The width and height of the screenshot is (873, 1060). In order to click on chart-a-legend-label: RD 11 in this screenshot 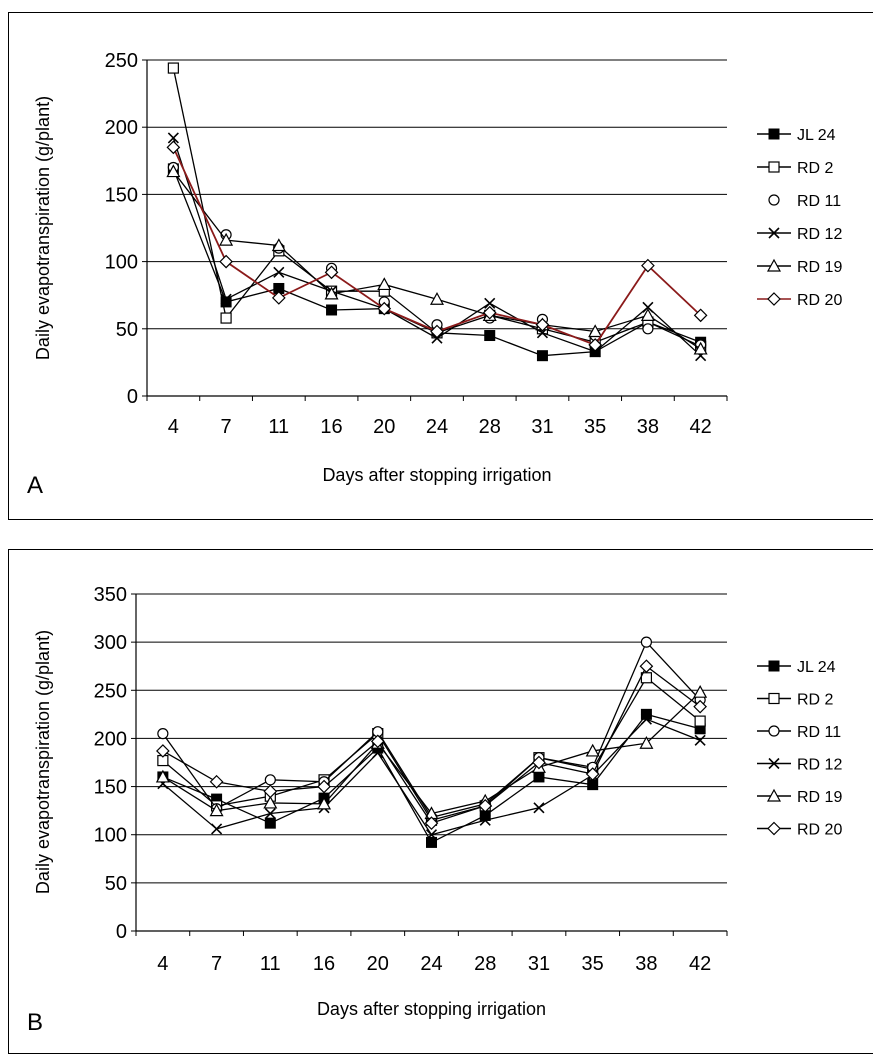, I will do `click(819, 201)`.